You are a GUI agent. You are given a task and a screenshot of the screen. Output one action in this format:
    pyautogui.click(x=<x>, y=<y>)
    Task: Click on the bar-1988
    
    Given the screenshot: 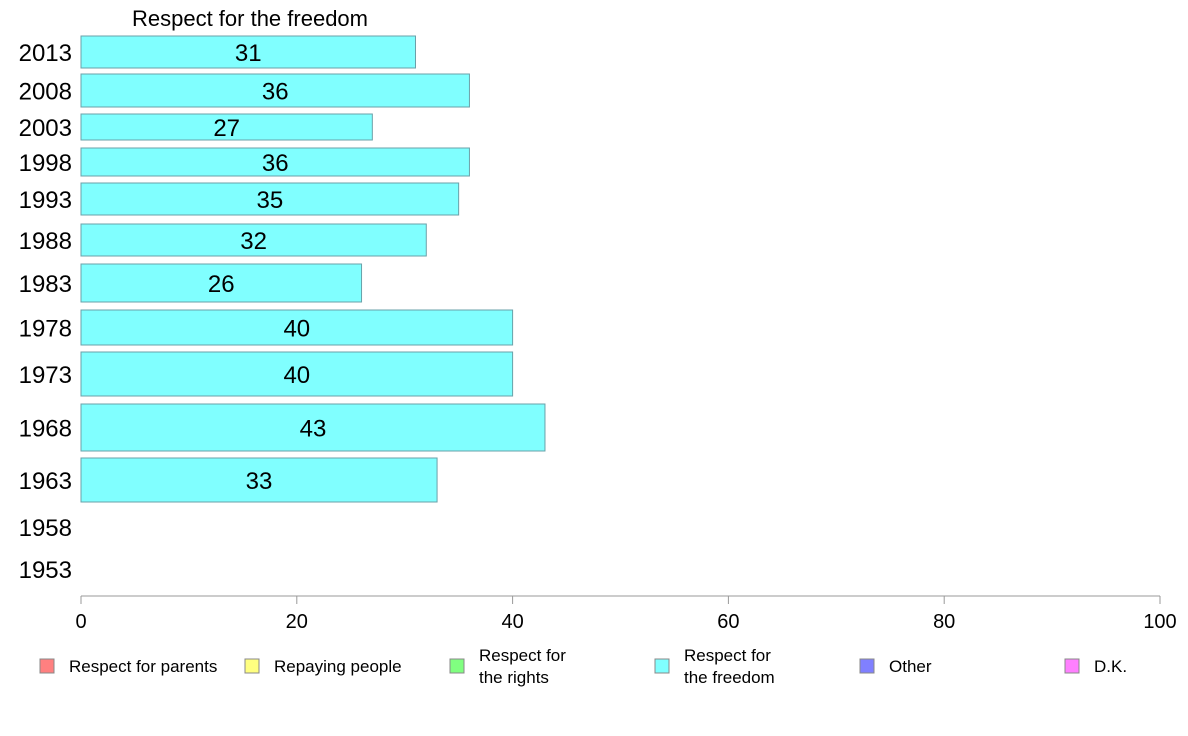 What is the action you would take?
    pyautogui.click(x=253, y=240)
    